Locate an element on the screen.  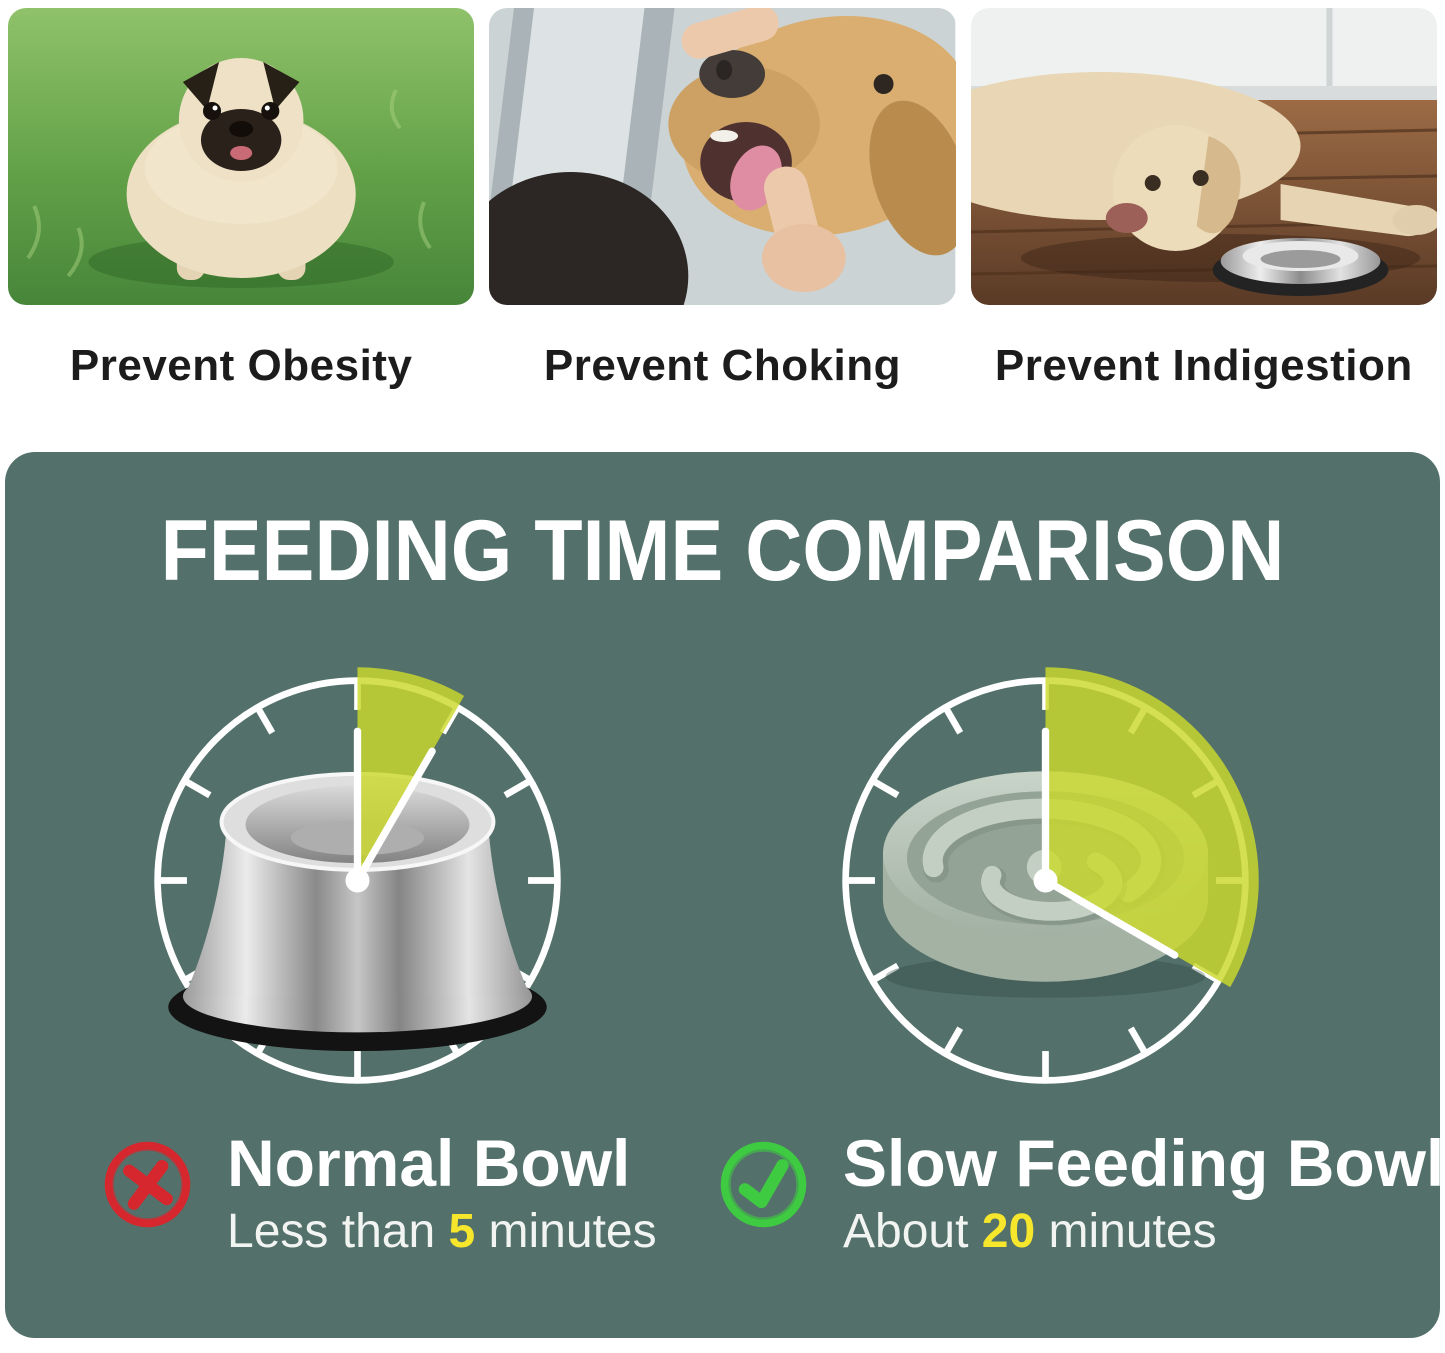
slow-feeding-bowl-result: Slow Feeding Bowl About 20 minutes is located at coordinates (1080, 1193).